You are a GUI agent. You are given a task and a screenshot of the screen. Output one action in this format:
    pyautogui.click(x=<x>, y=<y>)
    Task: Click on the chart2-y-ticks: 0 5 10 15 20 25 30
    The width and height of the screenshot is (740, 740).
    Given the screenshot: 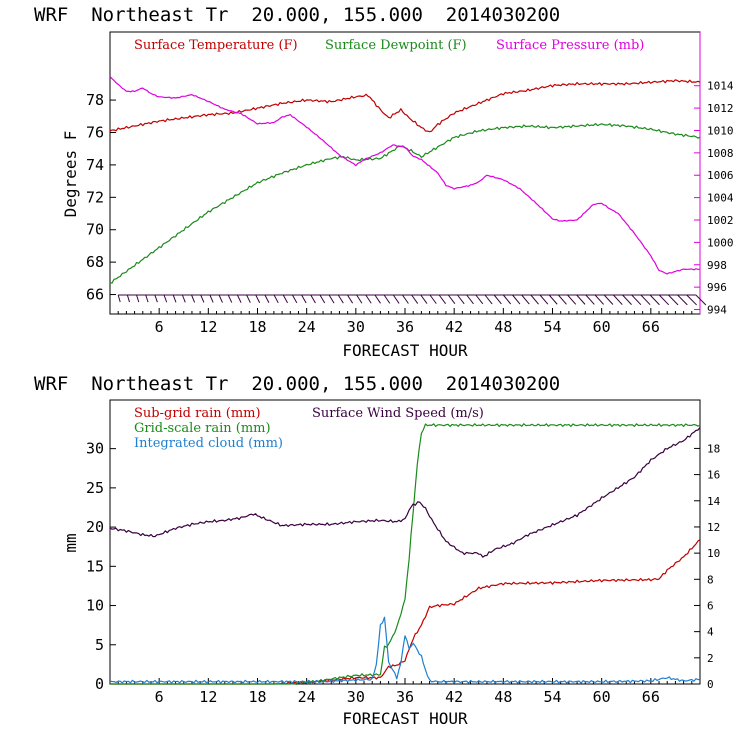 What is the action you would take?
    pyautogui.click(x=101, y=566)
    